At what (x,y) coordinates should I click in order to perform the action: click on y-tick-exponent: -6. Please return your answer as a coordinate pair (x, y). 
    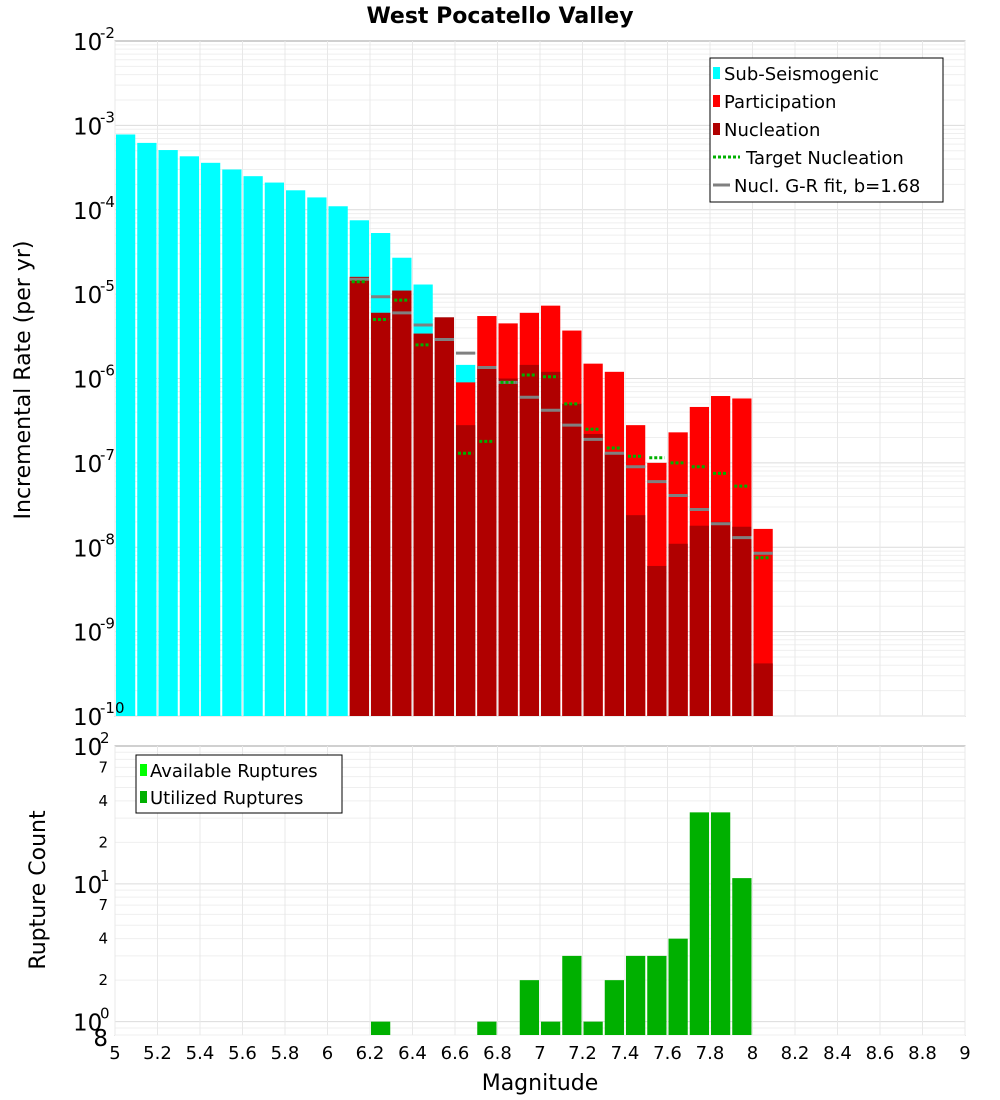
    Looking at the image, I should click on (107, 371).